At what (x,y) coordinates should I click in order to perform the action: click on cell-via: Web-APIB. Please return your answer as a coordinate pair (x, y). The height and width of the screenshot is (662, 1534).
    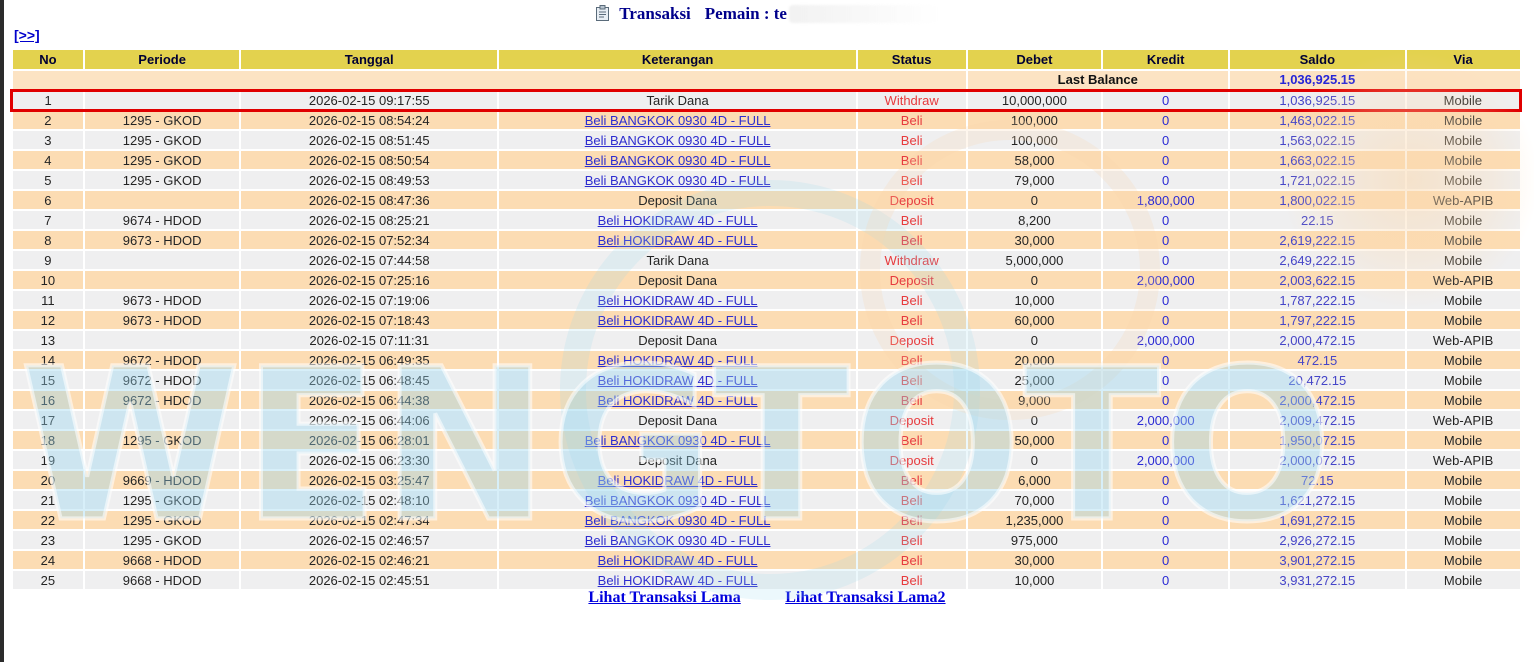
    Looking at the image, I should click on (1463, 460).